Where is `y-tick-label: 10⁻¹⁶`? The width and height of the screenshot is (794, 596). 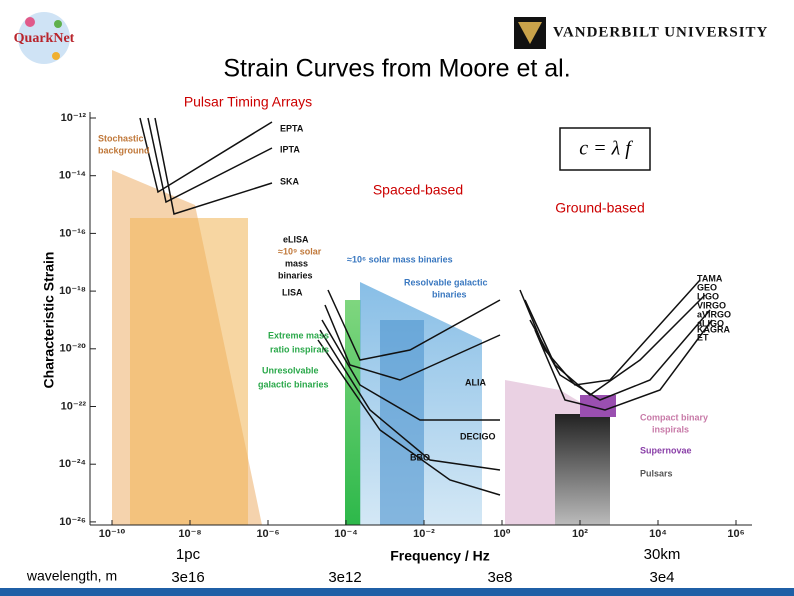 y-tick-label: 10⁻¹⁶ is located at coordinates (72, 233).